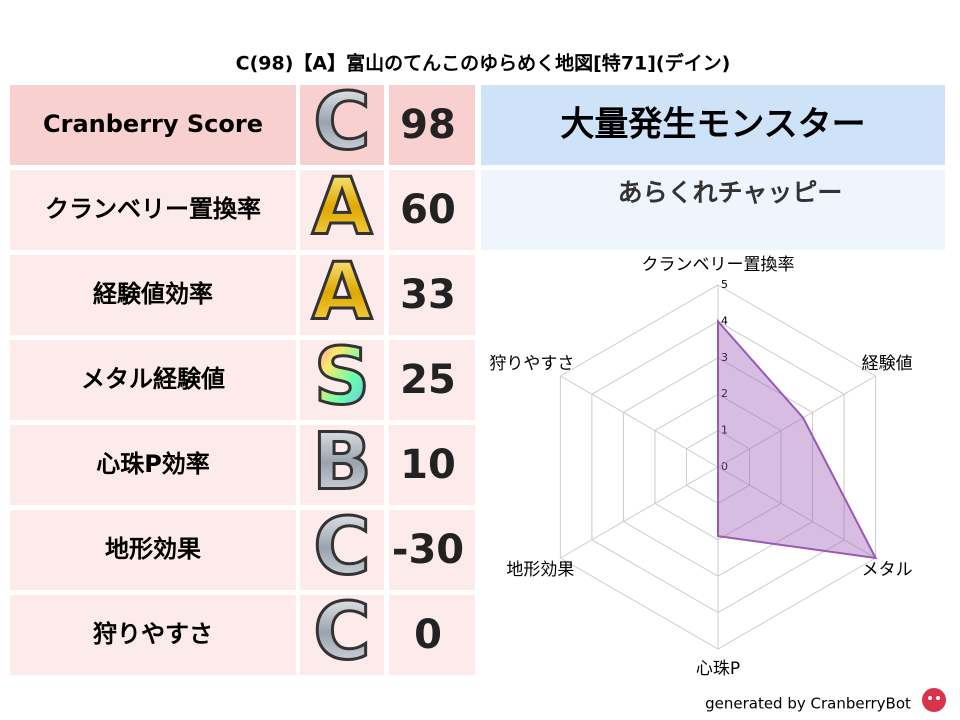  I want to click on axis-label: 狩りやすさ, so click(531, 364).